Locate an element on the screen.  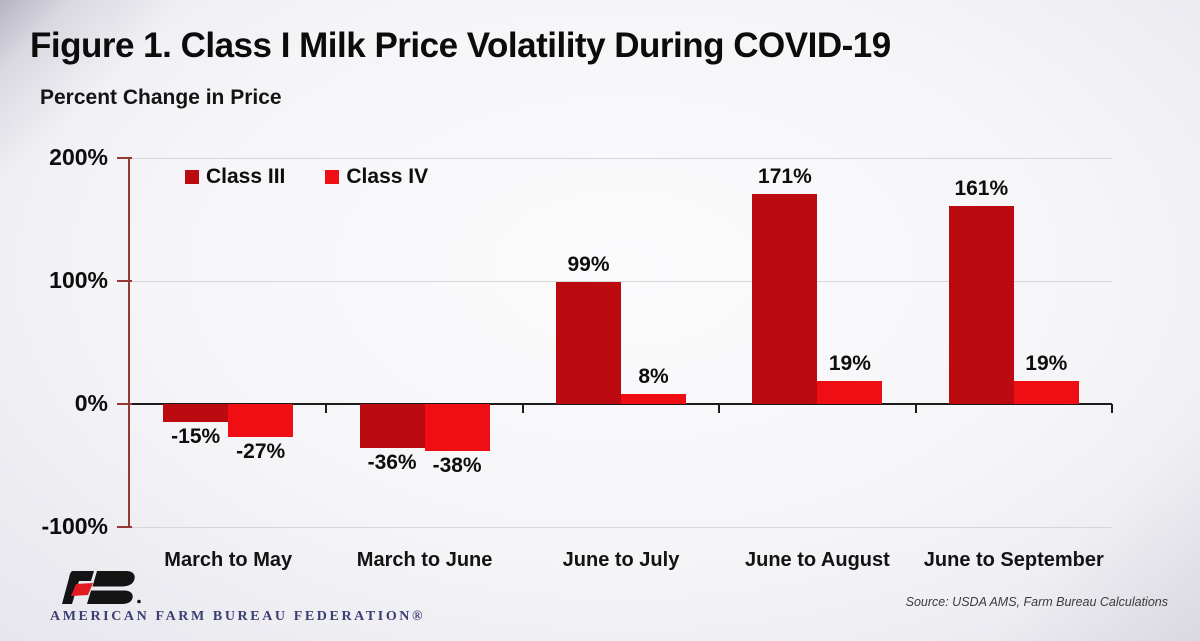
legend-label: Class III is located at coordinates (246, 176).